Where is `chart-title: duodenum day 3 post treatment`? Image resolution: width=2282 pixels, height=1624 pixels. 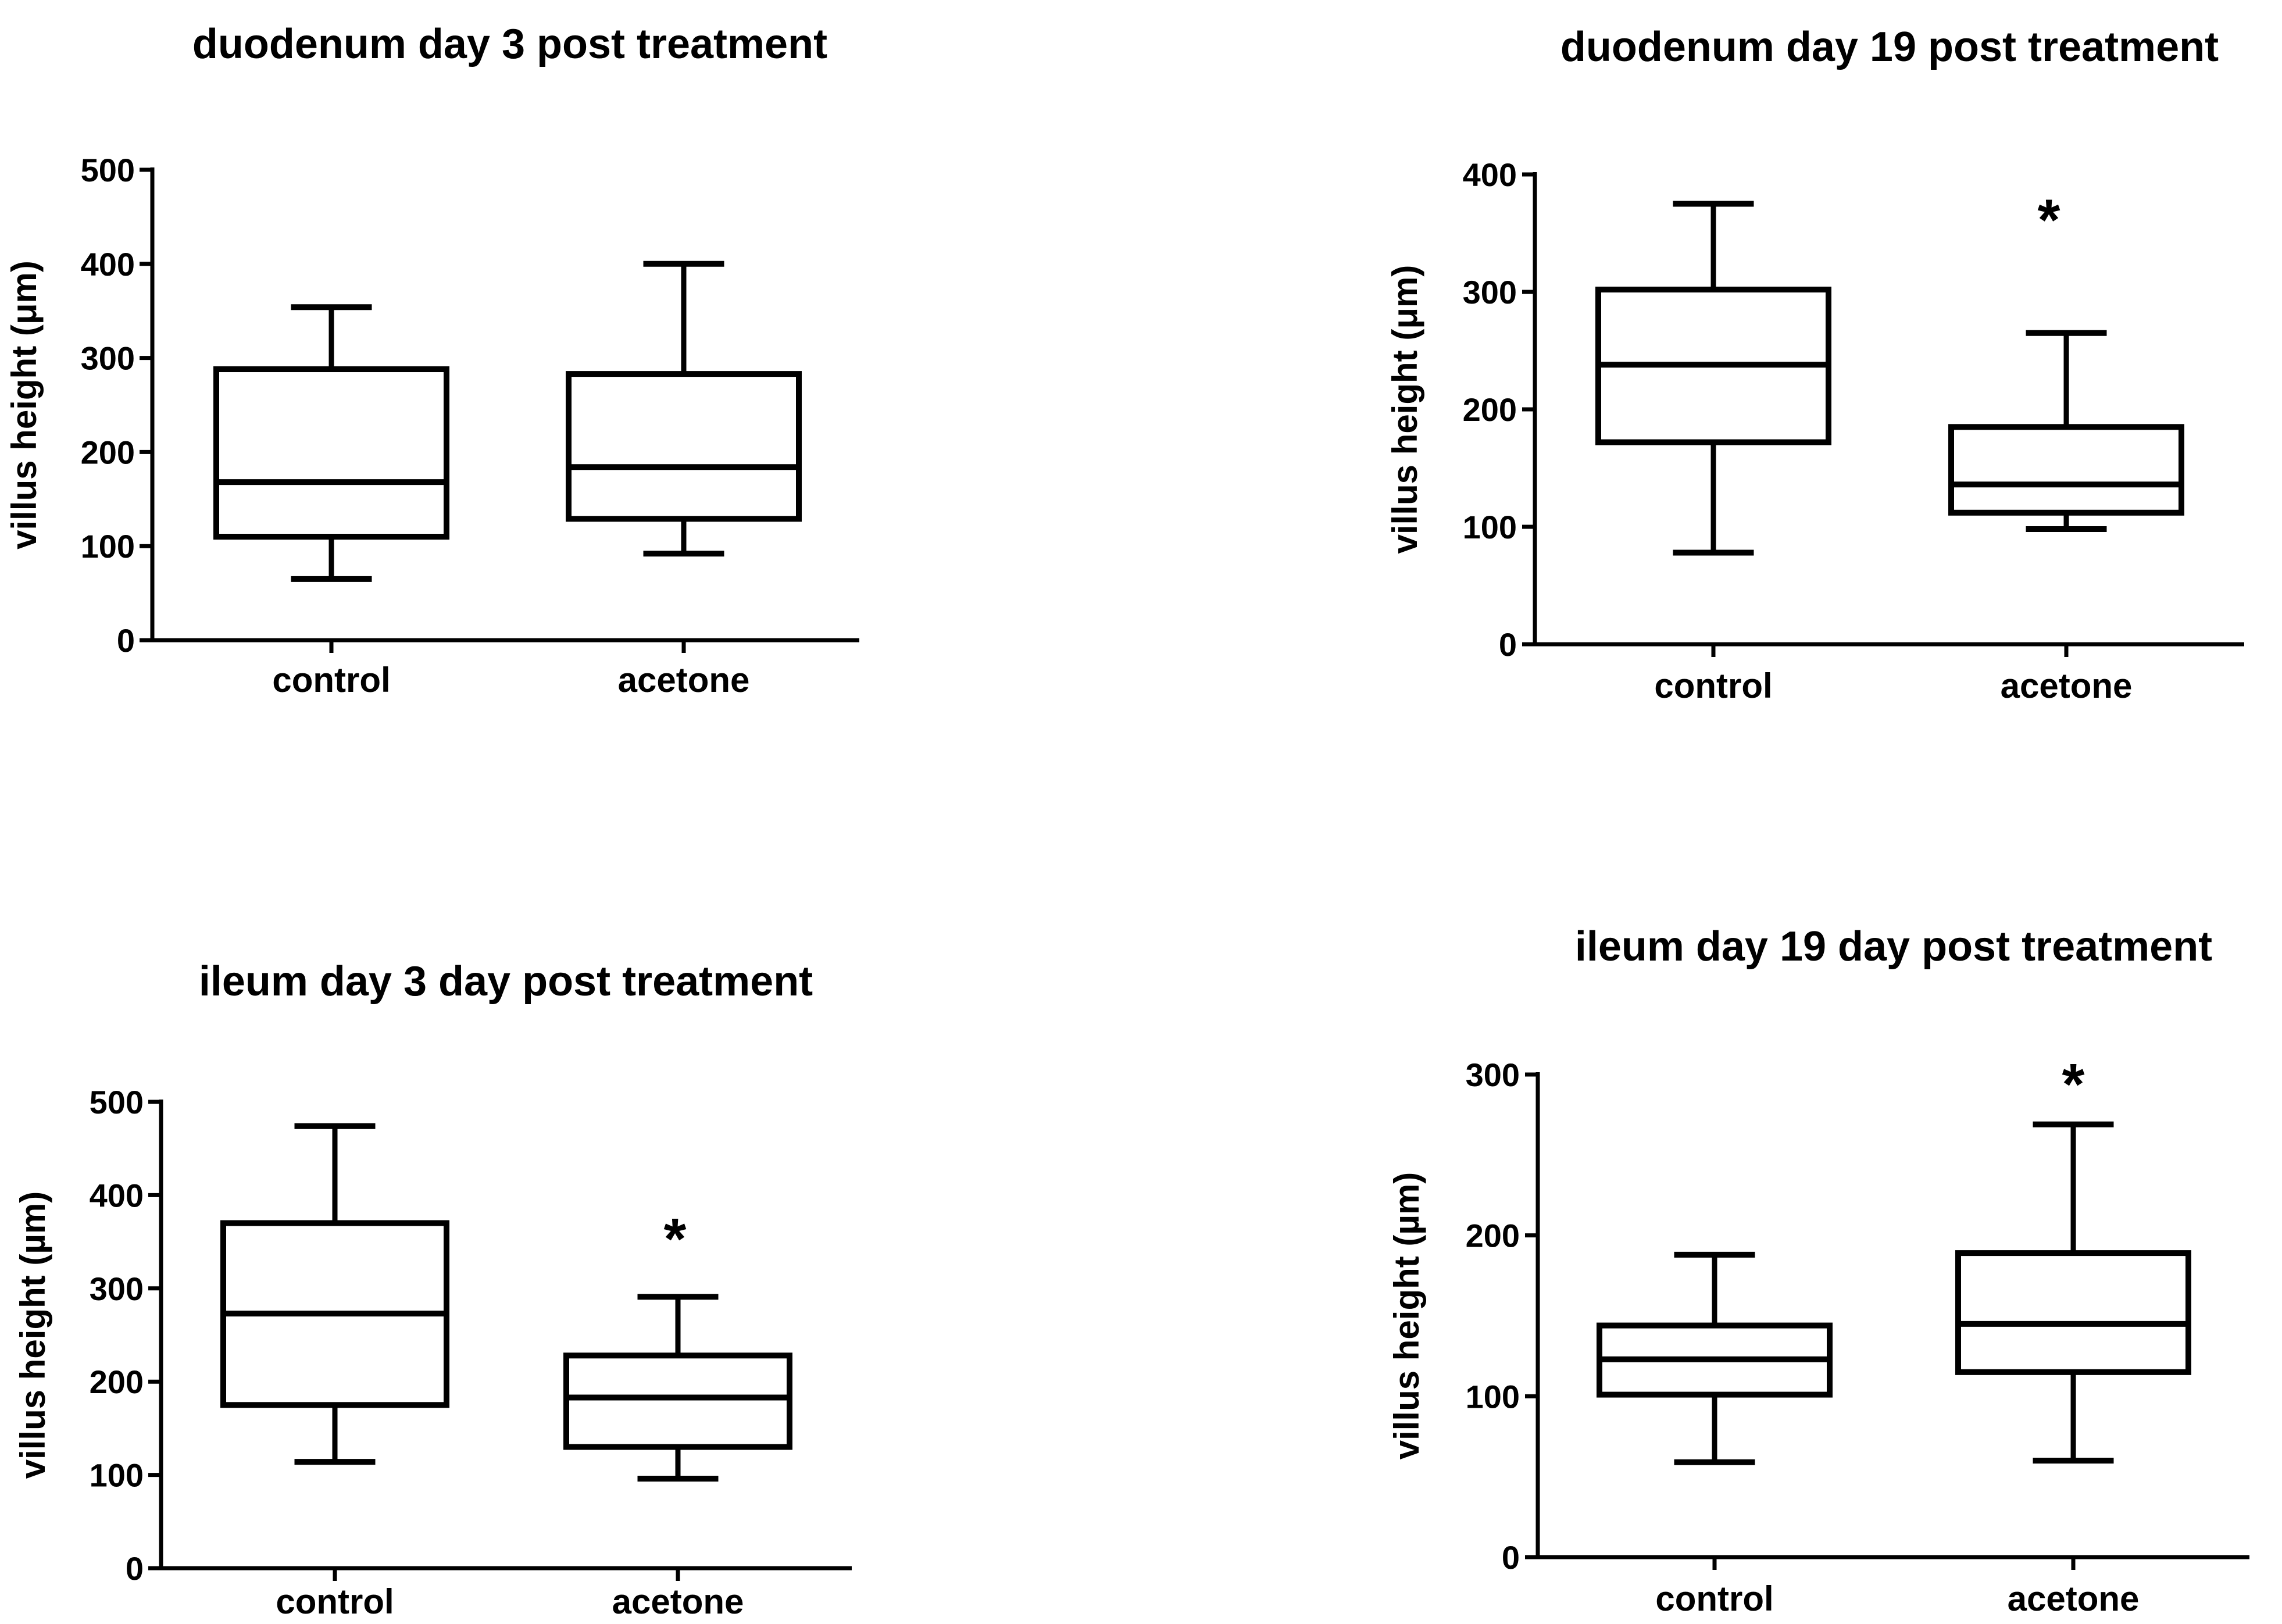 chart-title: duodenum day 3 post treatment is located at coordinates (509, 44).